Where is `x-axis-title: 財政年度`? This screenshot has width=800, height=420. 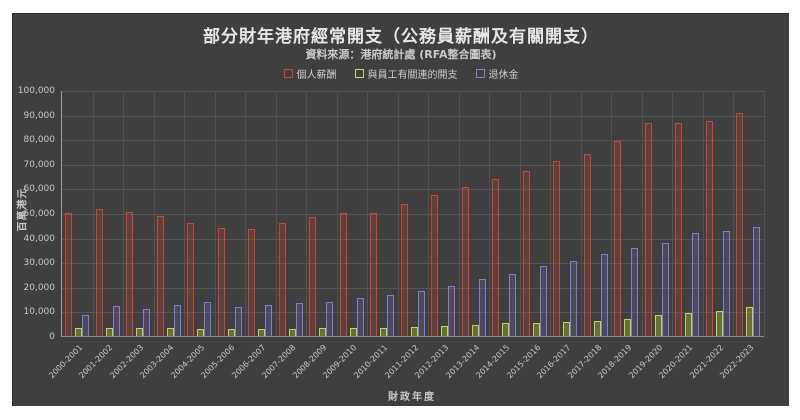 x-axis-title: 財政年度 is located at coordinates (412, 397).